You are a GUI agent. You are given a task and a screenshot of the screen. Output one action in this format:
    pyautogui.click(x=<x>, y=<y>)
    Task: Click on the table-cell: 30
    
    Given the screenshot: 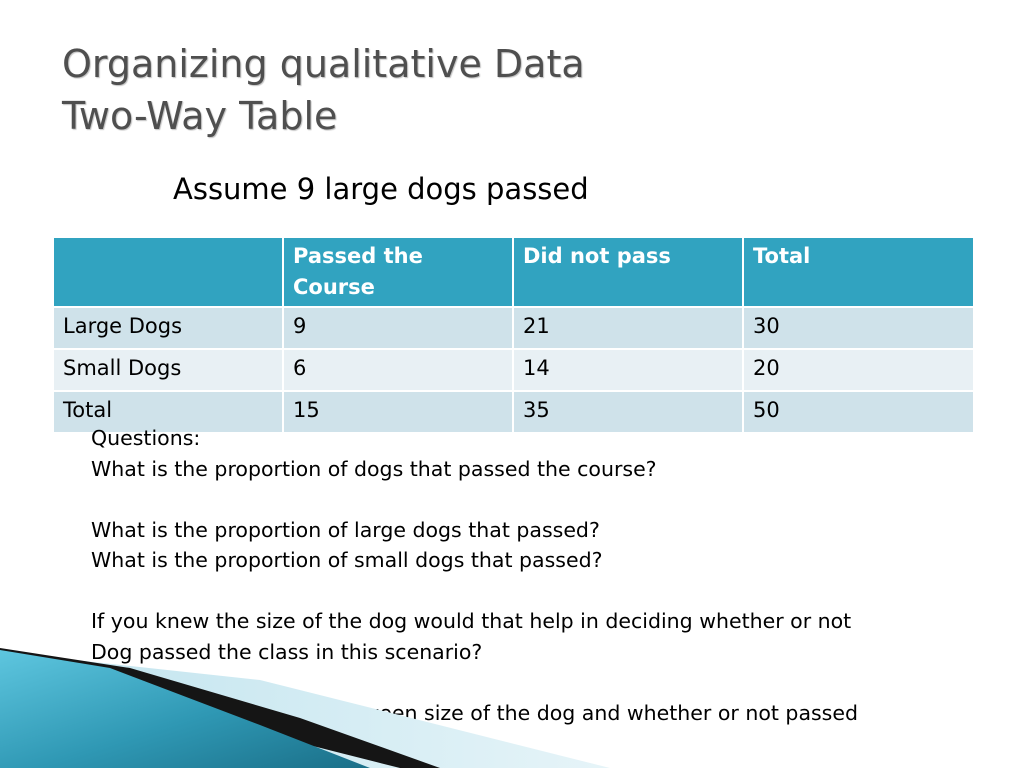 What is the action you would take?
    pyautogui.click(x=858, y=328)
    